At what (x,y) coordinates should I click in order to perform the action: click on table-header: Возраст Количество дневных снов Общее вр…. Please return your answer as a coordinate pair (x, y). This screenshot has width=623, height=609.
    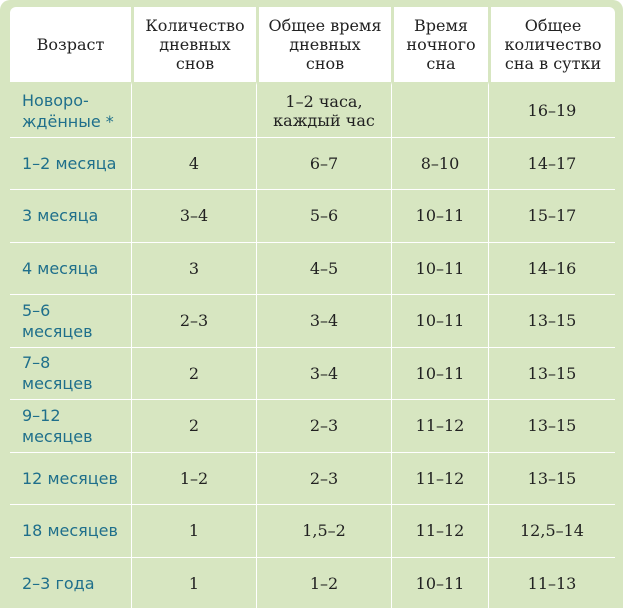
    Looking at the image, I should click on (312, 44).